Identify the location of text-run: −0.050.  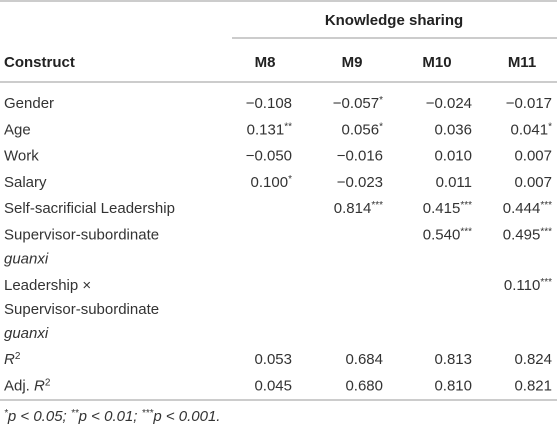
(269, 156).